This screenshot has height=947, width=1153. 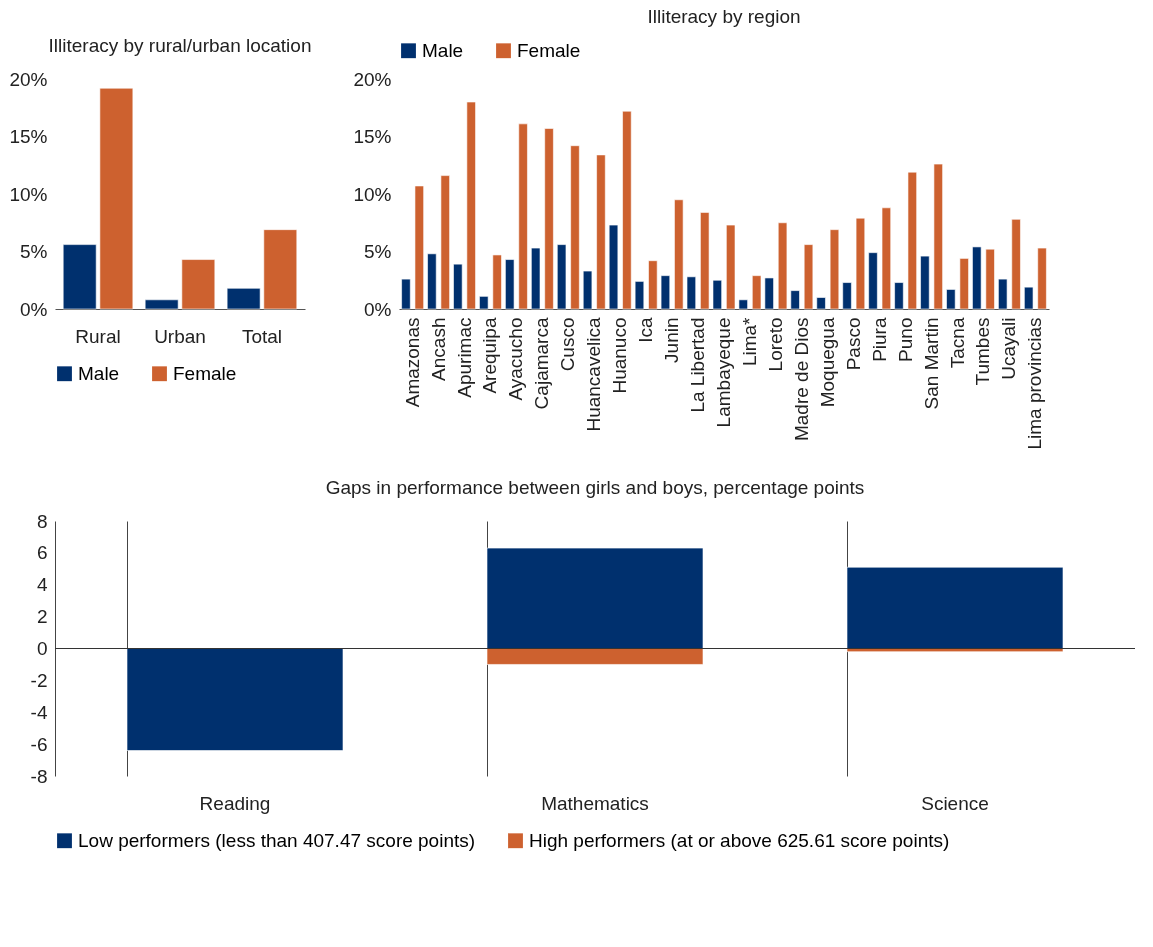 I want to click on x-tick-label: Tumbes, so click(x=983, y=351).